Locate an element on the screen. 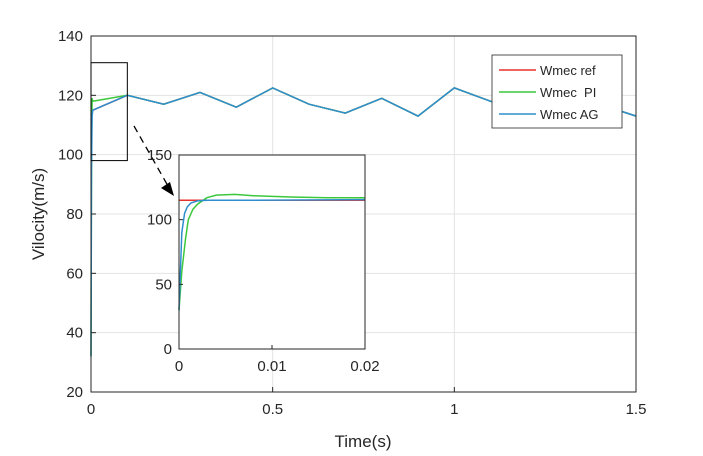  inset-series-ag is located at coordinates (272, 254).